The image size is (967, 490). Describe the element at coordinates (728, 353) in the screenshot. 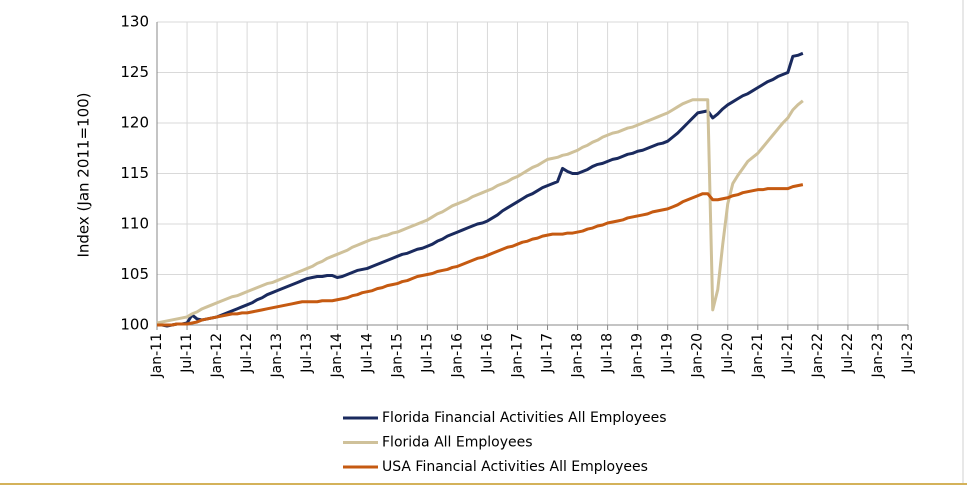

I see `x-tick-label: Jul-20` at that location.